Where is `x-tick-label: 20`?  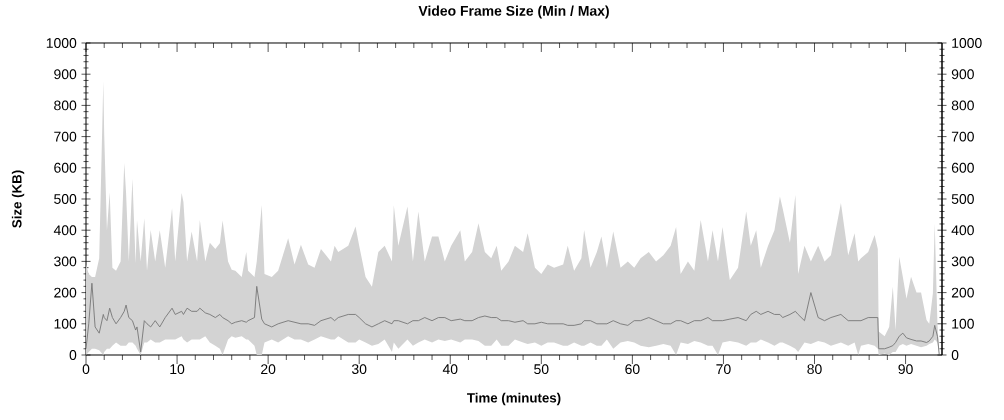 x-tick-label: 20 is located at coordinates (268, 369).